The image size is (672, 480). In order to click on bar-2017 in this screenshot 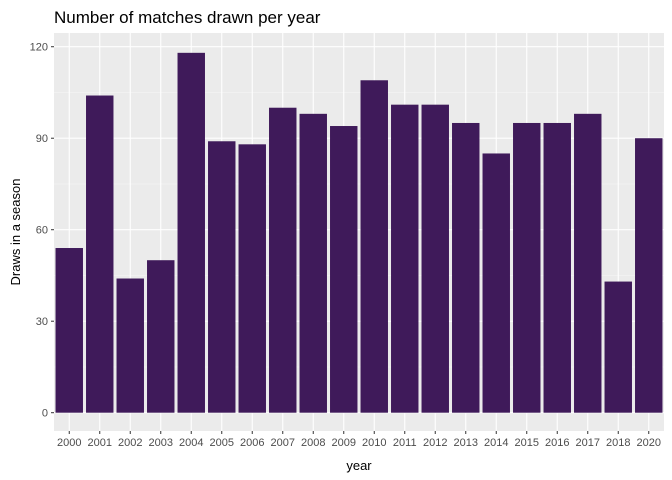, I will do `click(588, 263)`.